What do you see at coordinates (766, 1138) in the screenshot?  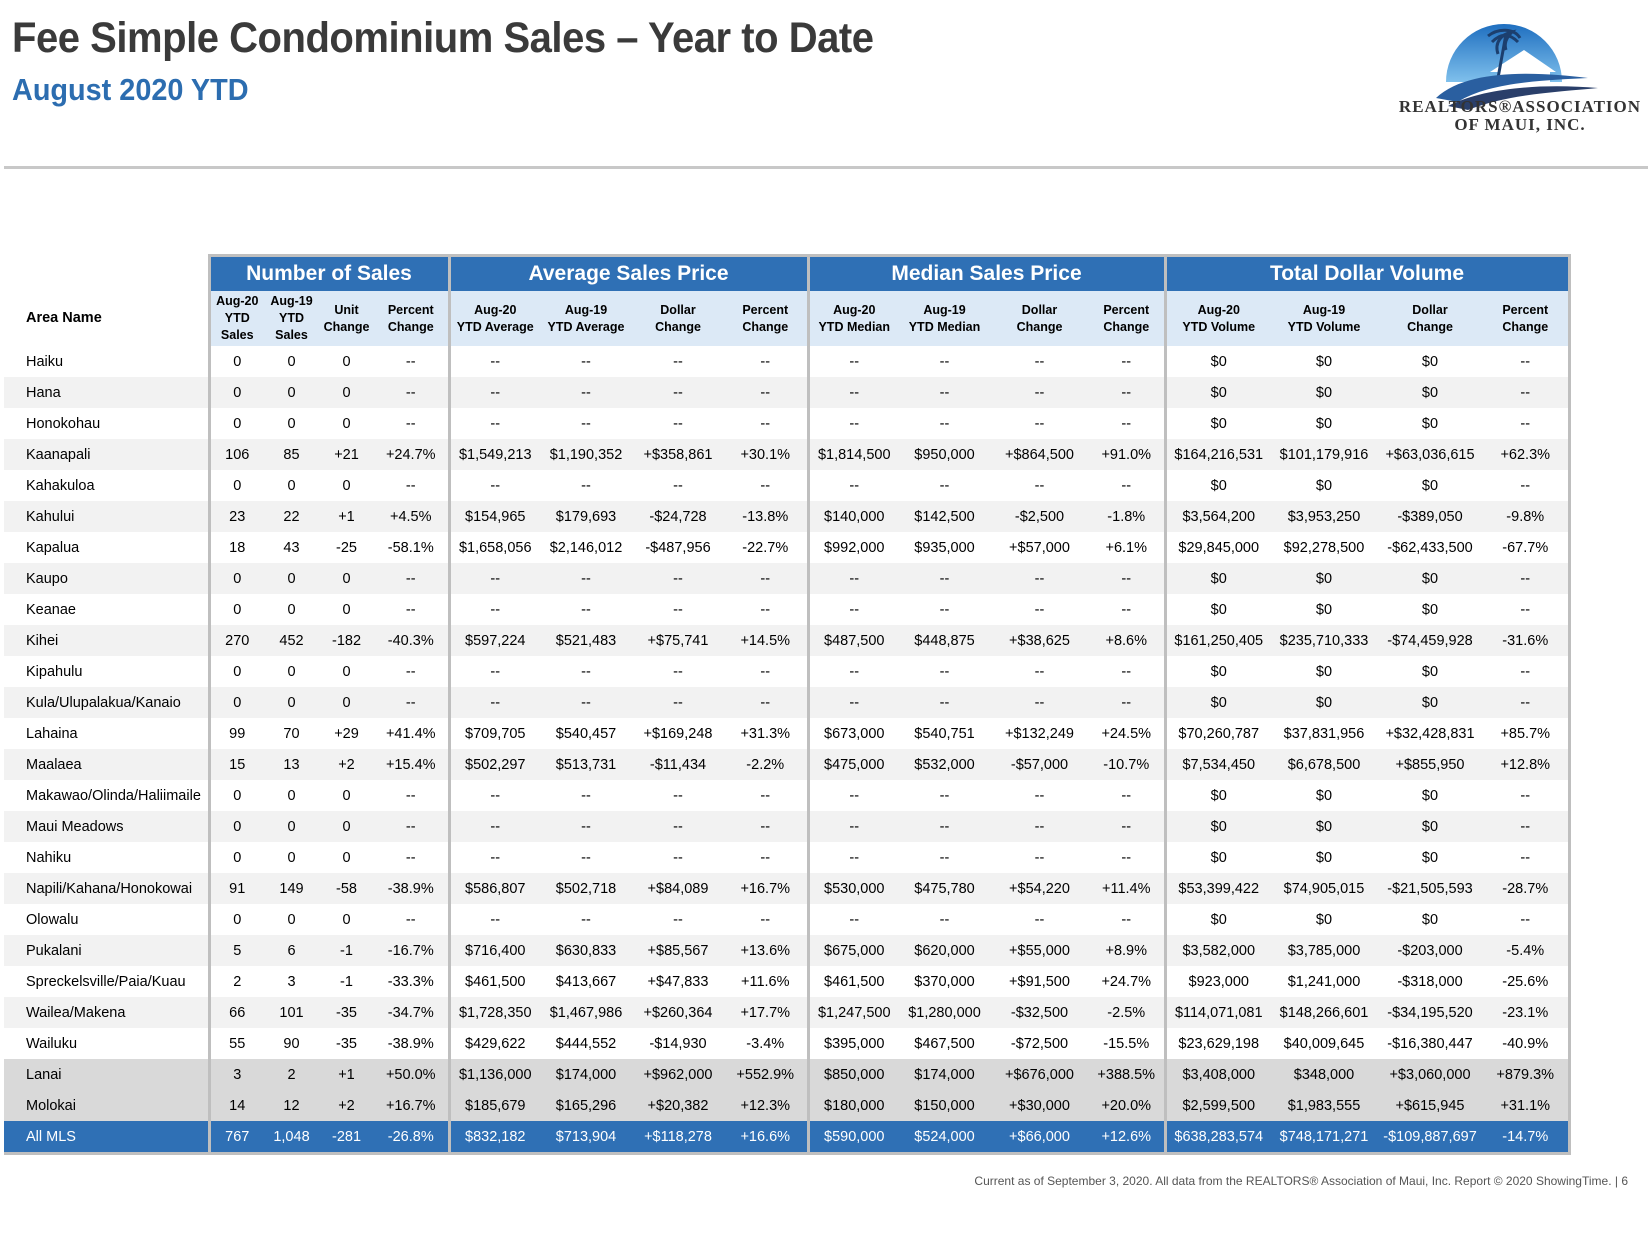 I see `value-cell: +16.6%` at bounding box center [766, 1138].